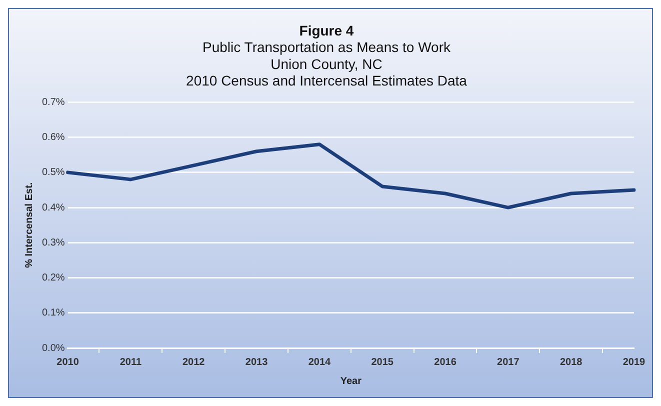 The image size is (661, 406). Describe the element at coordinates (194, 362) in the screenshot. I see `x-tick-label: 2012` at that location.